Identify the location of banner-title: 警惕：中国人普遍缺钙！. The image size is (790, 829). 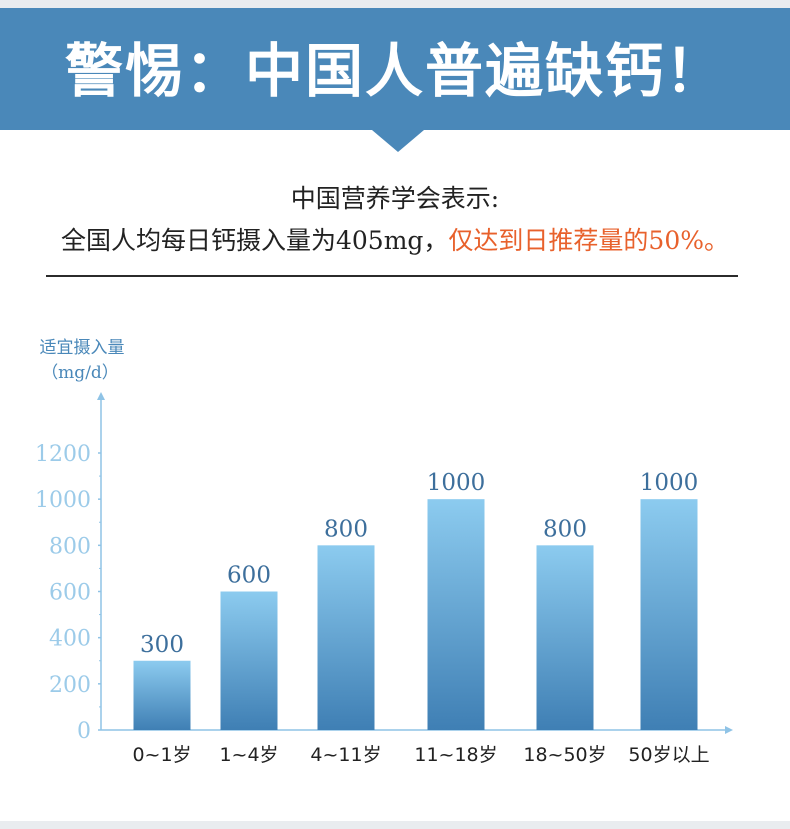
(394, 71).